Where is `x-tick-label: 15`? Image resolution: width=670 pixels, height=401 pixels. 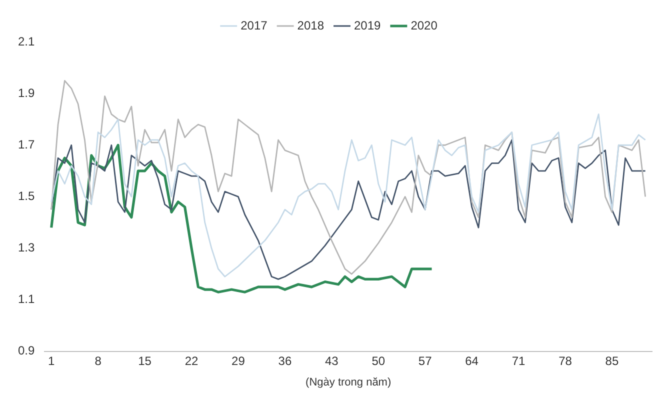 x-tick-label: 15 is located at coordinates (145, 361).